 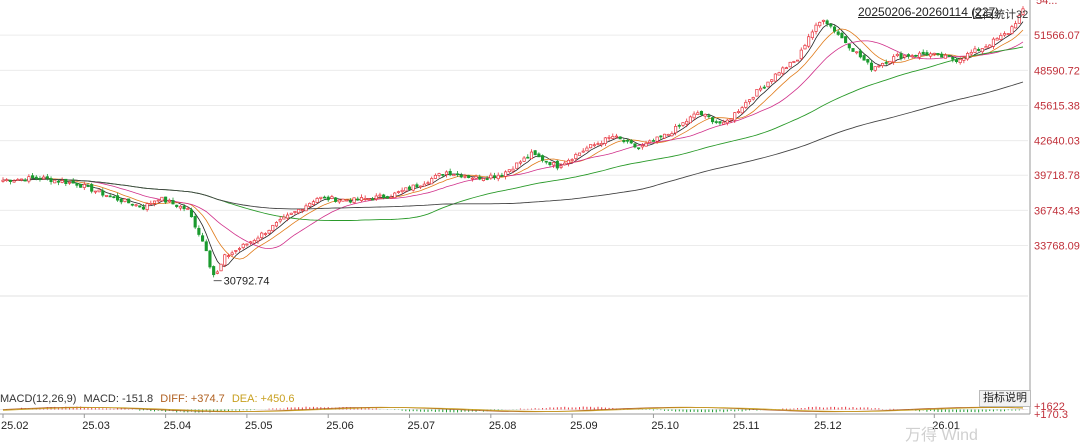 What do you see at coordinates (1005, 398) in the screenshot?
I see `indicator-explain-button: 指标说明` at bounding box center [1005, 398].